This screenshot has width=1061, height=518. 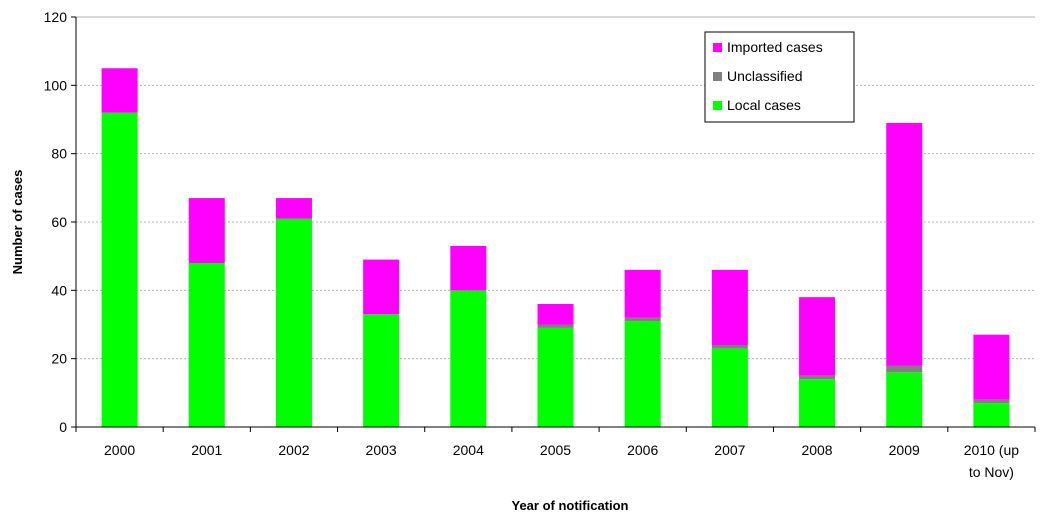 What do you see at coordinates (56, 17) in the screenshot?
I see `y-tick-label: 120` at bounding box center [56, 17].